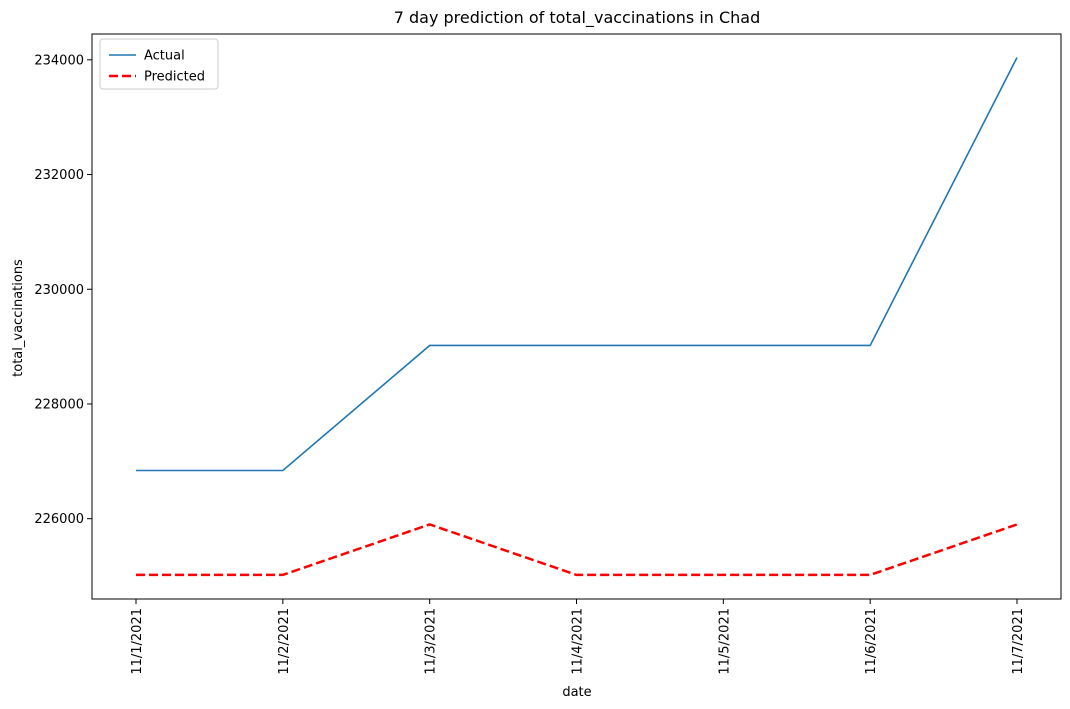  I want to click on x-tick-label: 11/3/2021, so click(431, 641).